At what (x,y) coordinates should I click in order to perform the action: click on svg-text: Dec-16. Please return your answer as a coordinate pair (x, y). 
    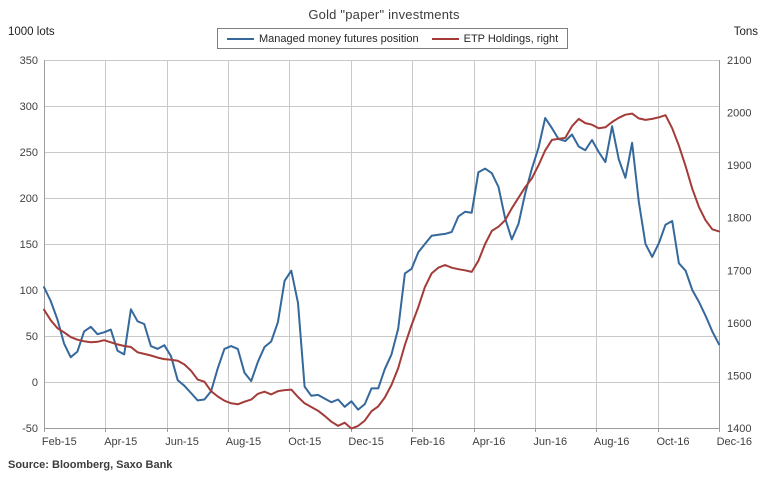
    Looking at the image, I should click on (734, 442).